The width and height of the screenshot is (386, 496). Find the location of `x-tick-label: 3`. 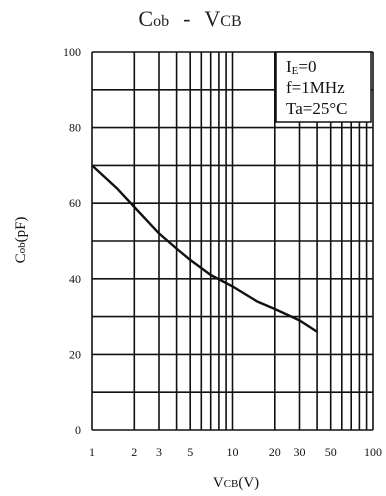

x-tick-label: 3 is located at coordinates (159, 452).